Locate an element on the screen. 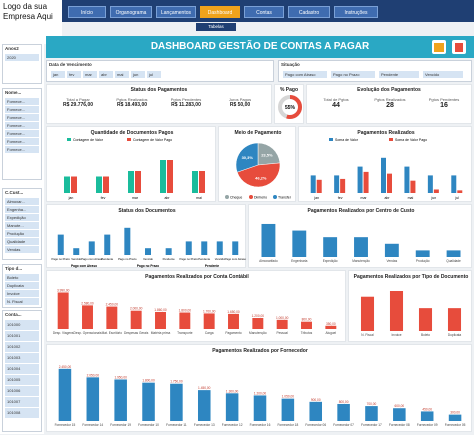 Image resolution: width=474 pixels, height=435 pixels. nav-cadastro: Cadastro is located at coordinates (309, 12).